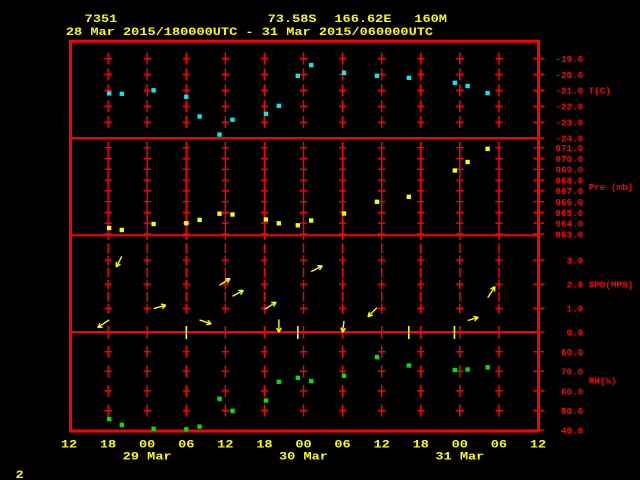 This screenshot has width=640, height=480. I want to click on svg-text: 2.0, so click(575, 285).